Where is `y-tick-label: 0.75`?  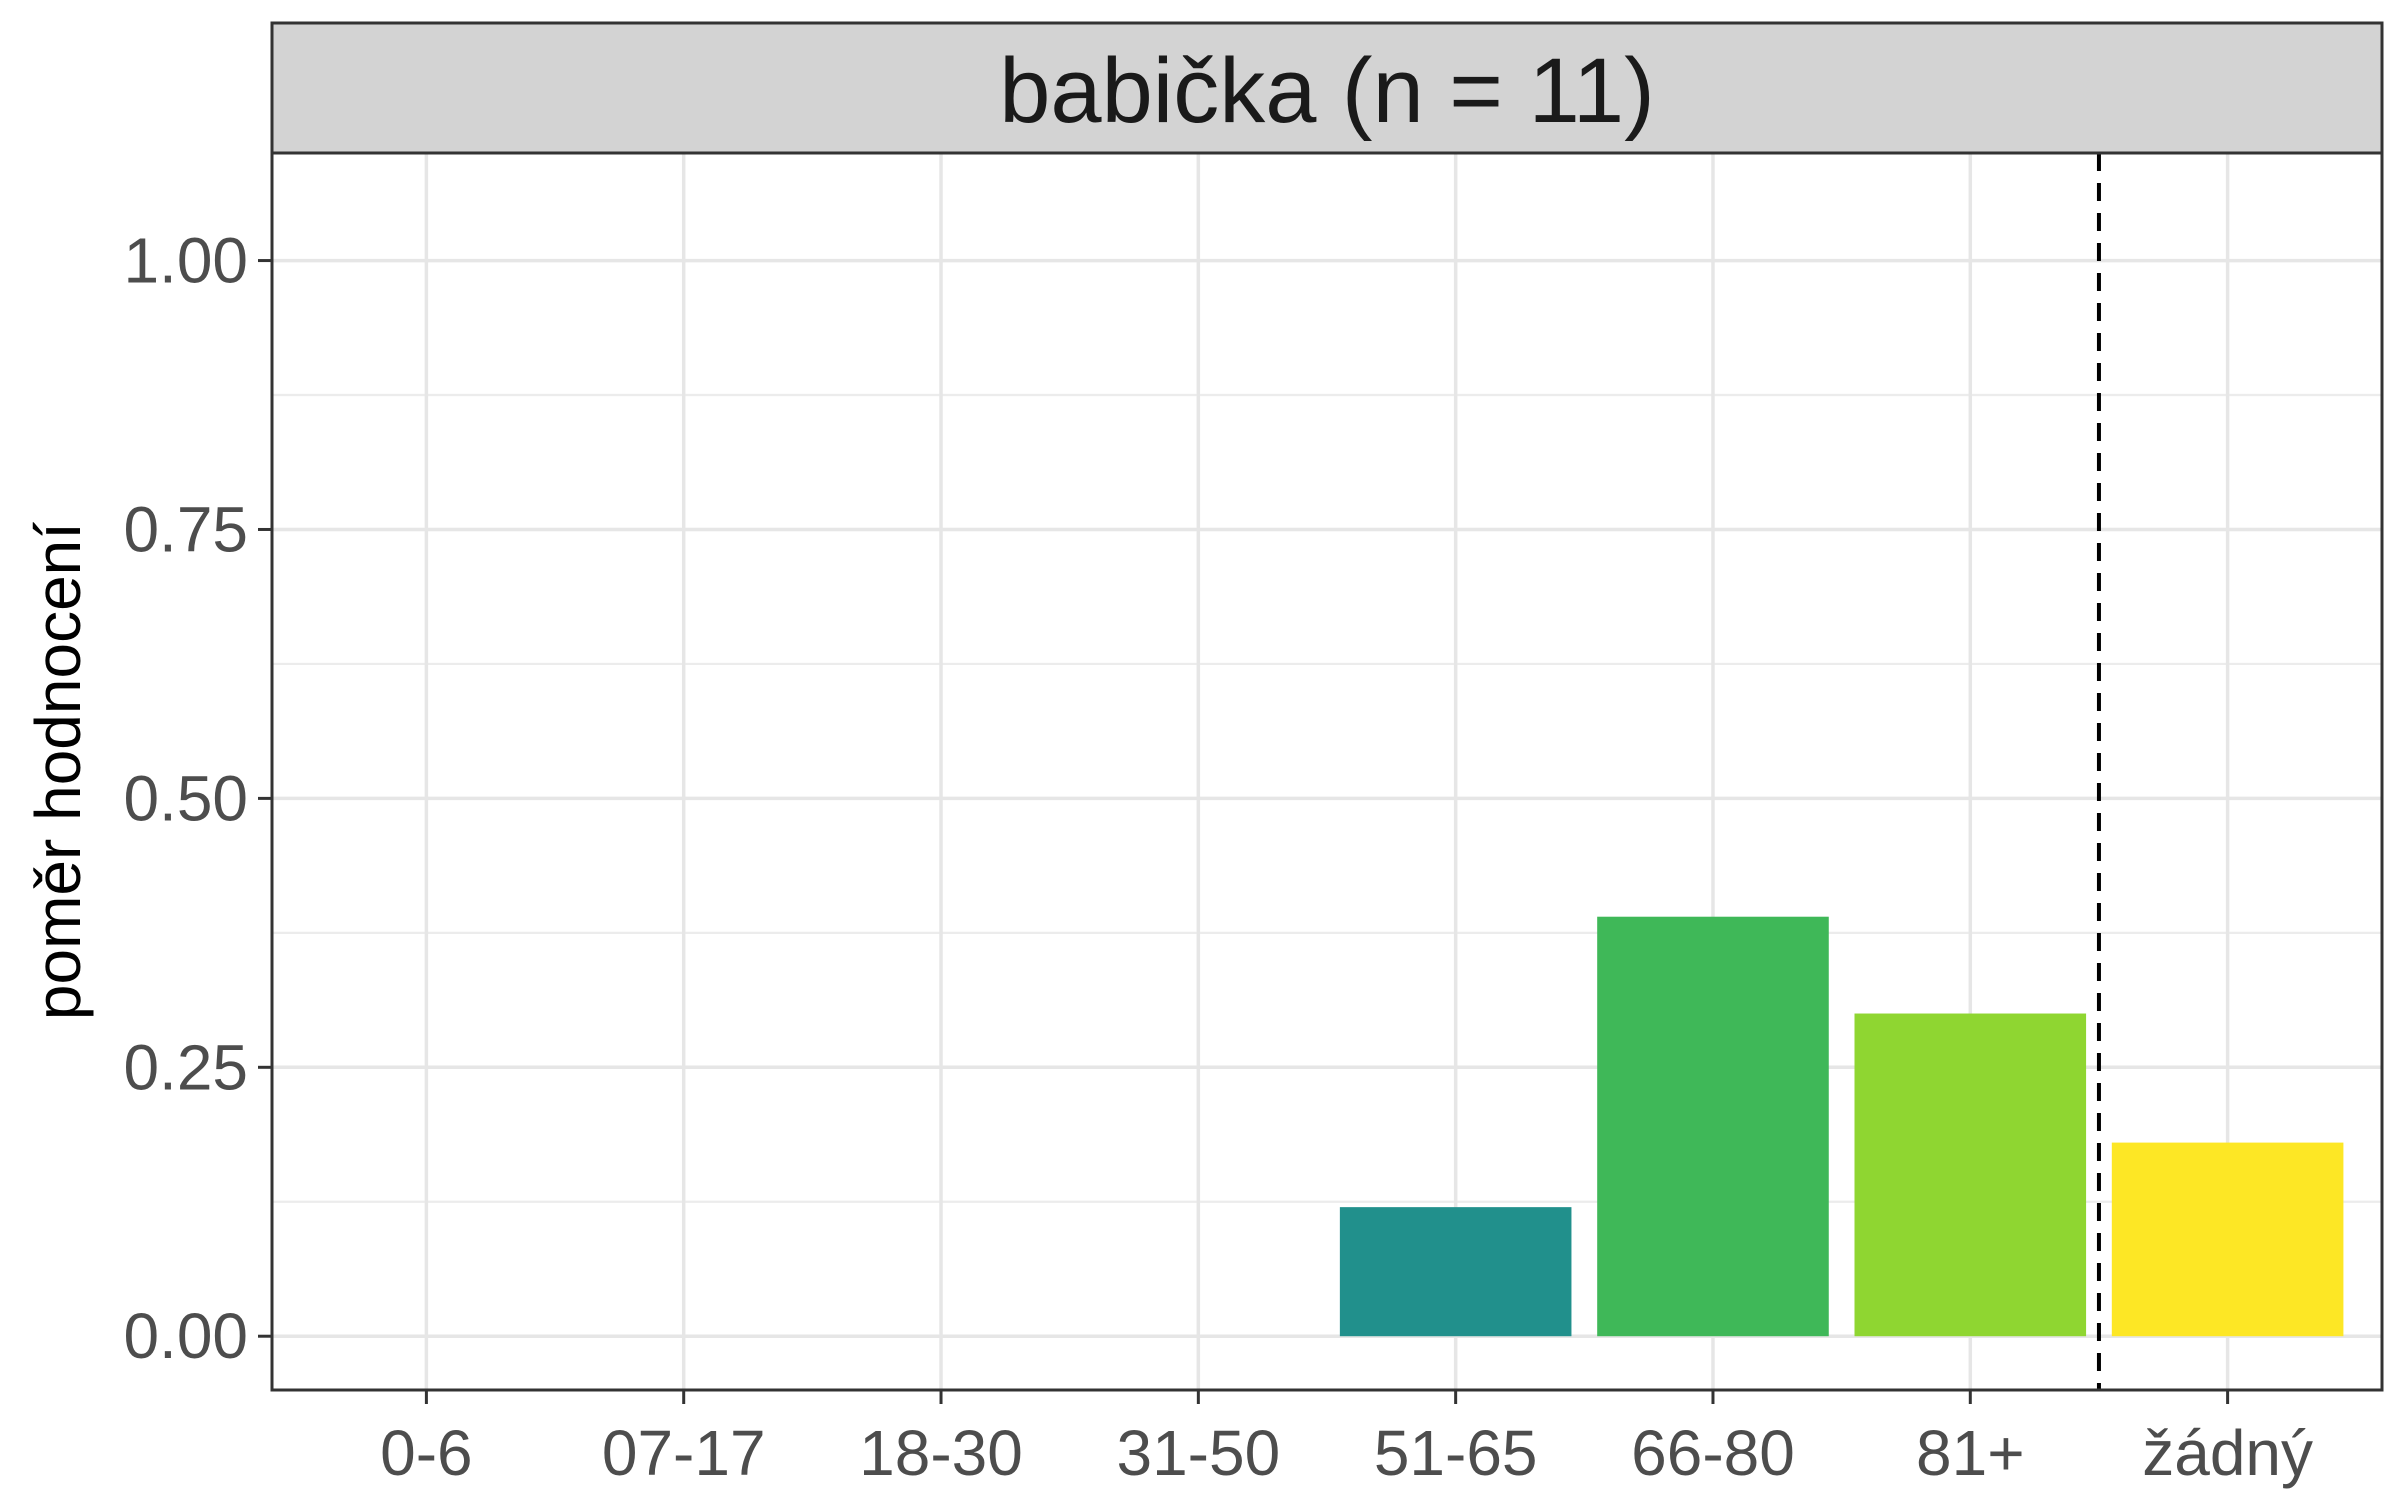 y-tick-label: 0.75 is located at coordinates (185, 529).